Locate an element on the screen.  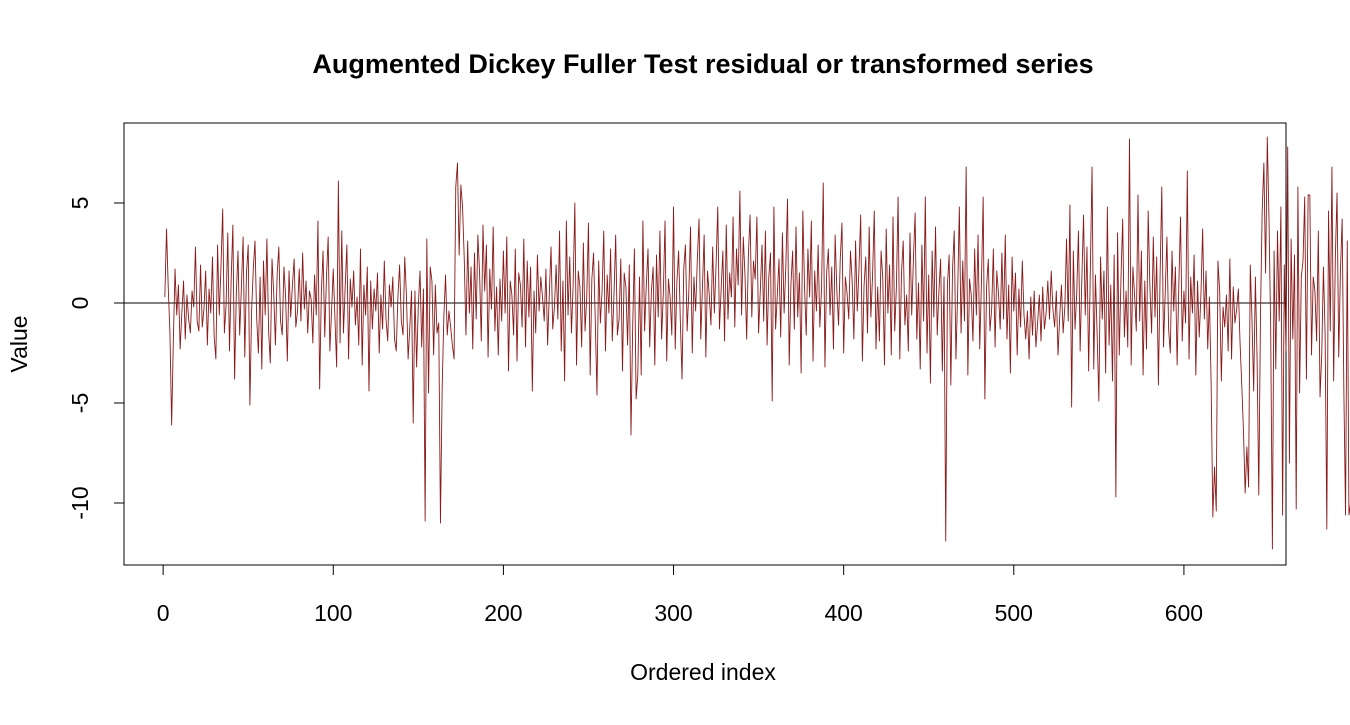
y-tick-label: 0 is located at coordinates (80, 303).